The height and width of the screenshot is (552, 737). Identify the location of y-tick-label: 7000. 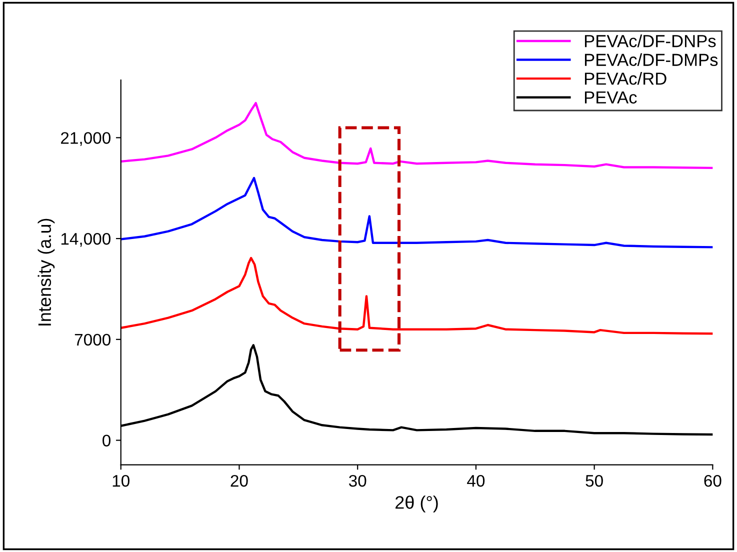
(92, 340).